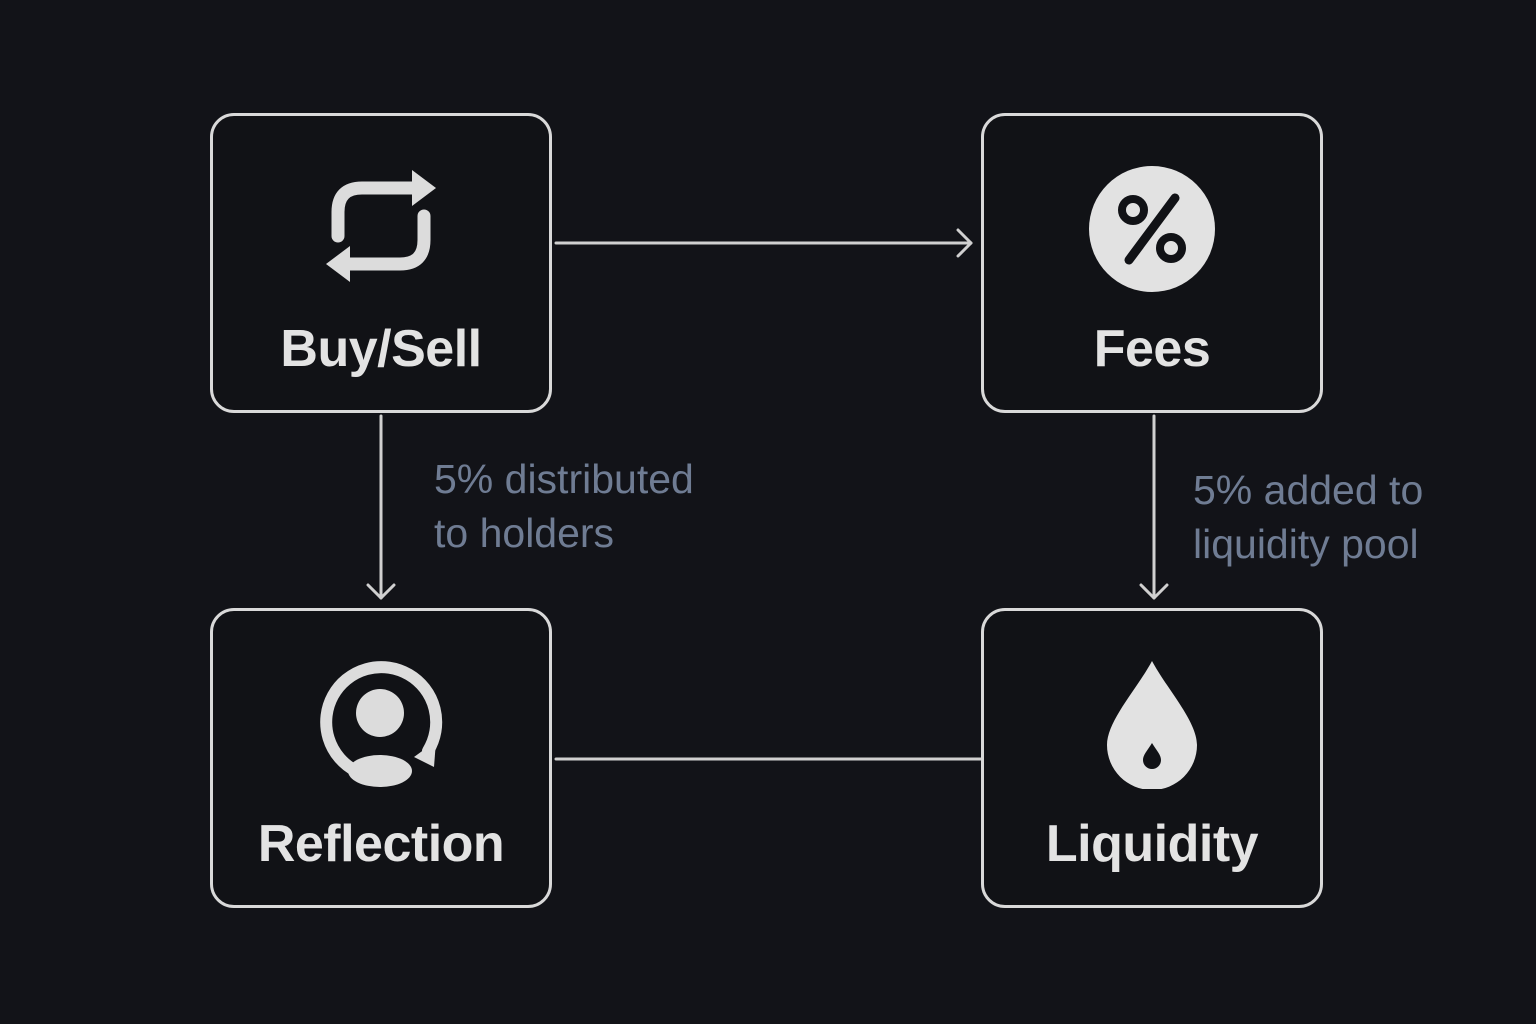  Describe the element at coordinates (381, 349) in the screenshot. I see `node-label: Buy/Sell` at that location.